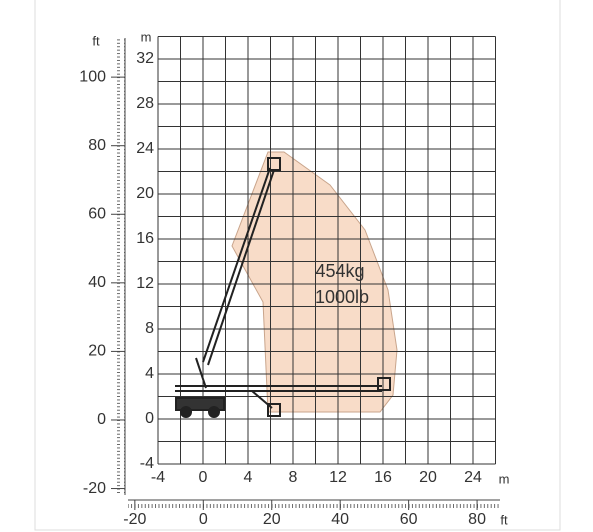  Describe the element at coordinates (145, 148) in the screenshot. I see `y-tick-label: 24` at that location.